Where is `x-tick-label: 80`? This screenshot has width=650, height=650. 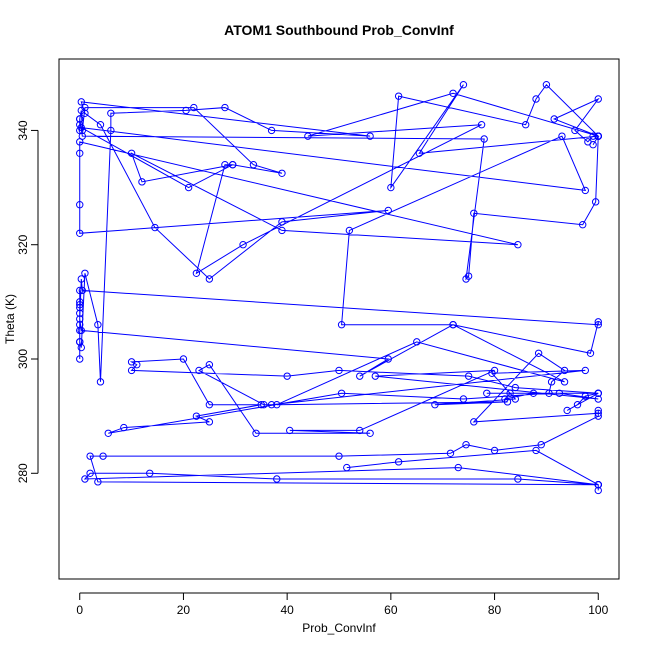 x-tick-label: 80 is located at coordinates (495, 610).